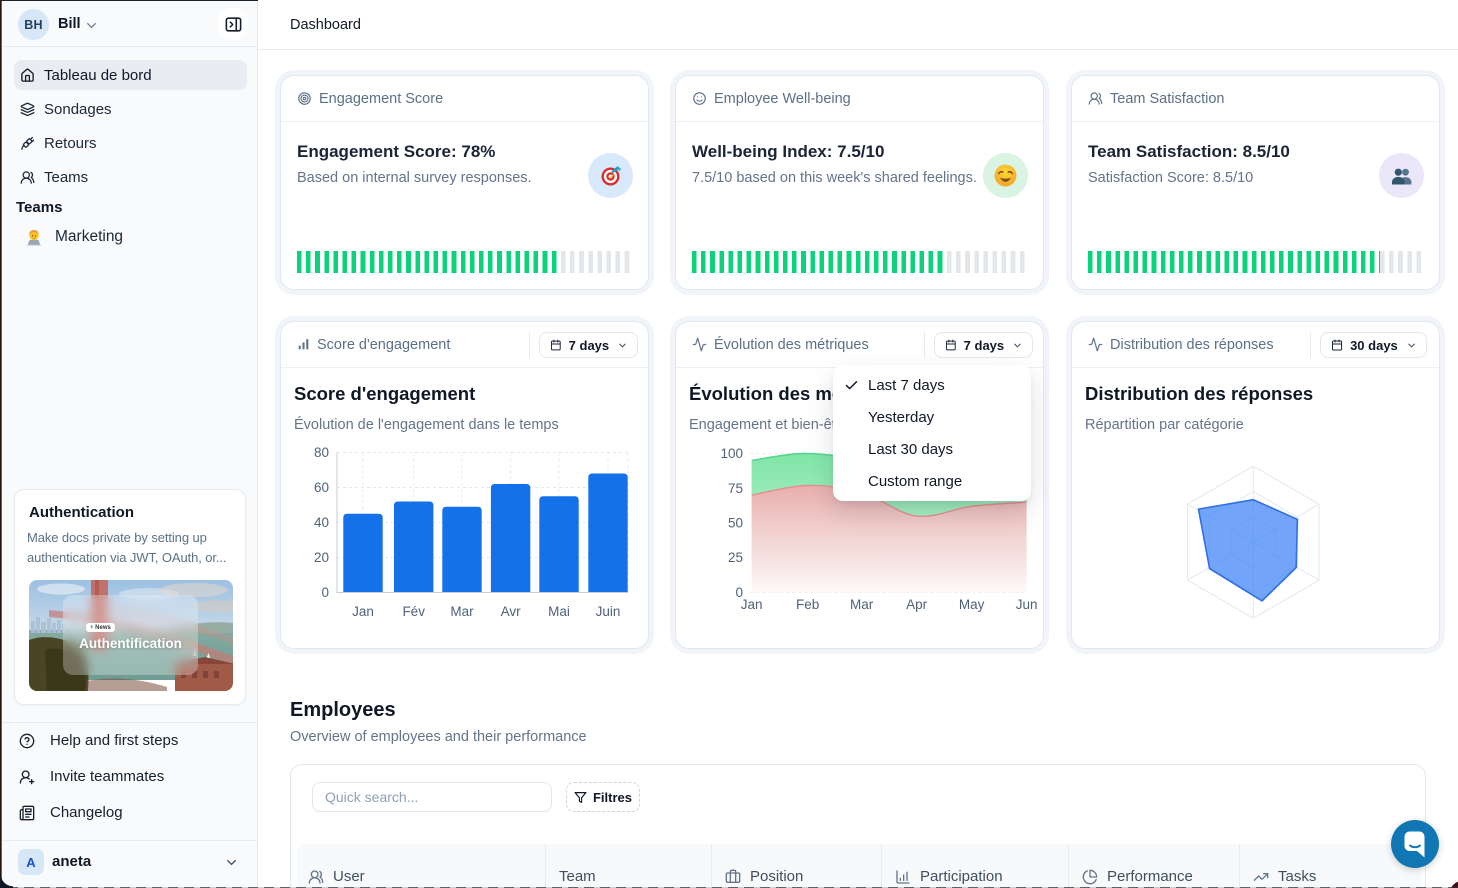 Image resolution: width=1458 pixels, height=888 pixels. What do you see at coordinates (1027, 604) in the screenshot?
I see `svg-text: Jun` at bounding box center [1027, 604].